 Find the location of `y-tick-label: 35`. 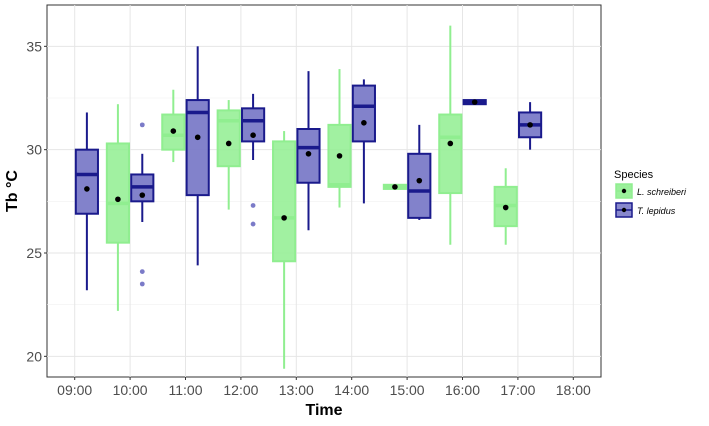

y-tick-label: 35 is located at coordinates (34, 46).